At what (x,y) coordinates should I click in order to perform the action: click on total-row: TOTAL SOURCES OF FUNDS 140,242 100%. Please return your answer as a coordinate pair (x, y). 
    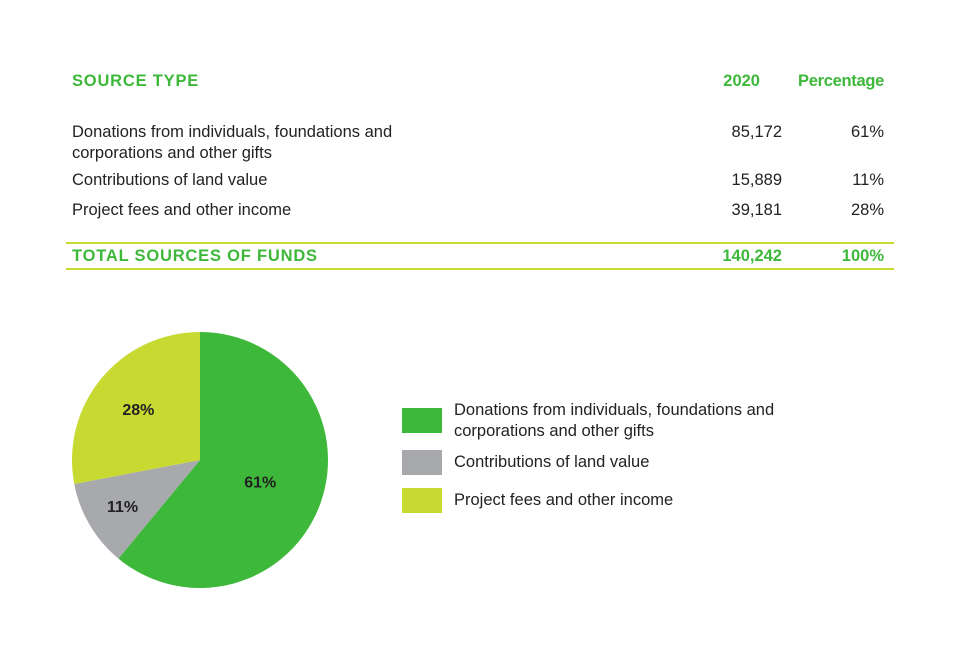
    Looking at the image, I should click on (480, 256).